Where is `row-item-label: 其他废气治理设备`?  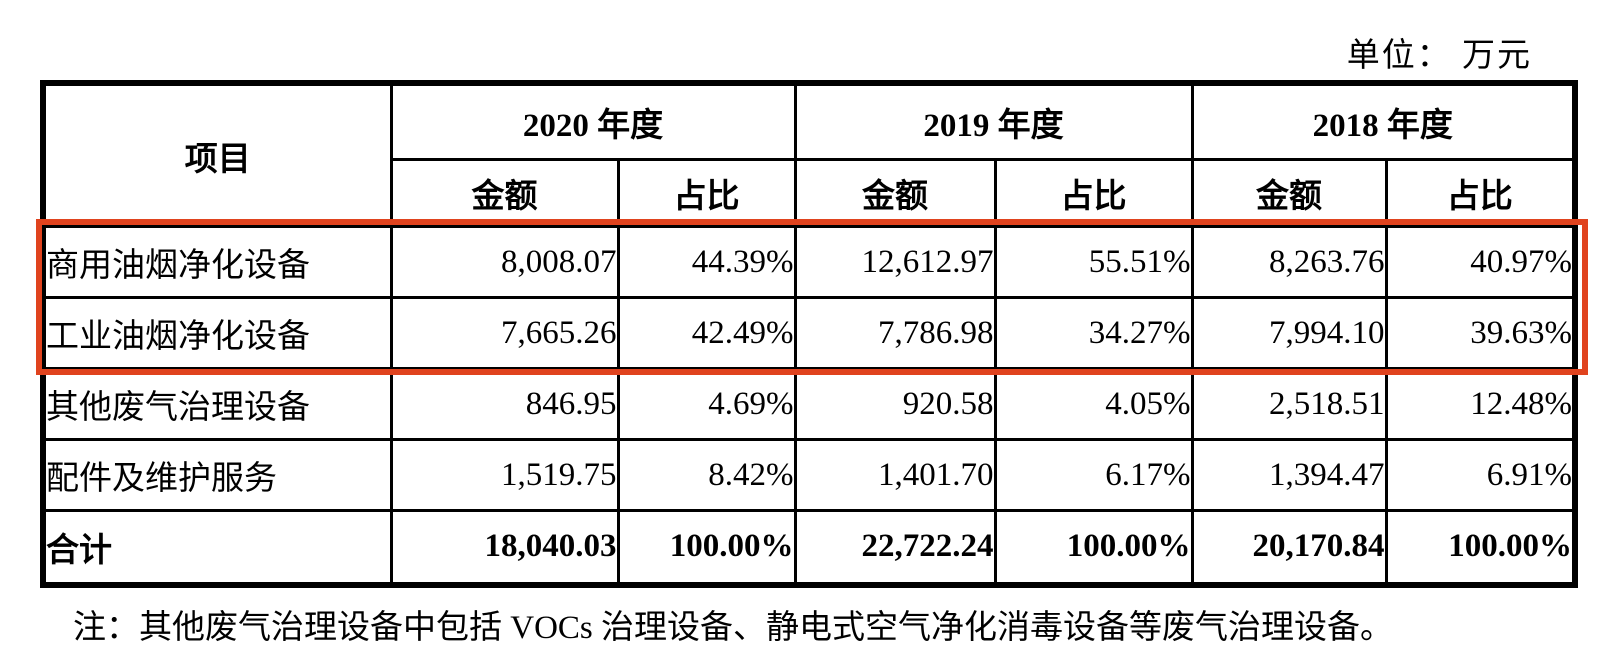 row-item-label: 其他废气治理设备 is located at coordinates (217, 404).